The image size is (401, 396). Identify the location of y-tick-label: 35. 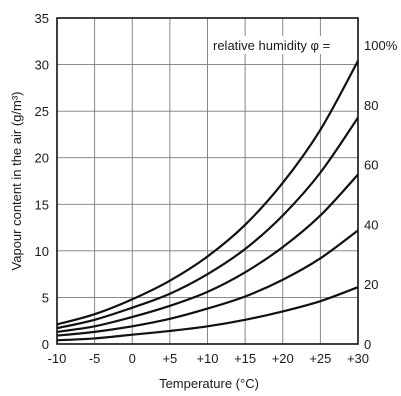
(42, 18).